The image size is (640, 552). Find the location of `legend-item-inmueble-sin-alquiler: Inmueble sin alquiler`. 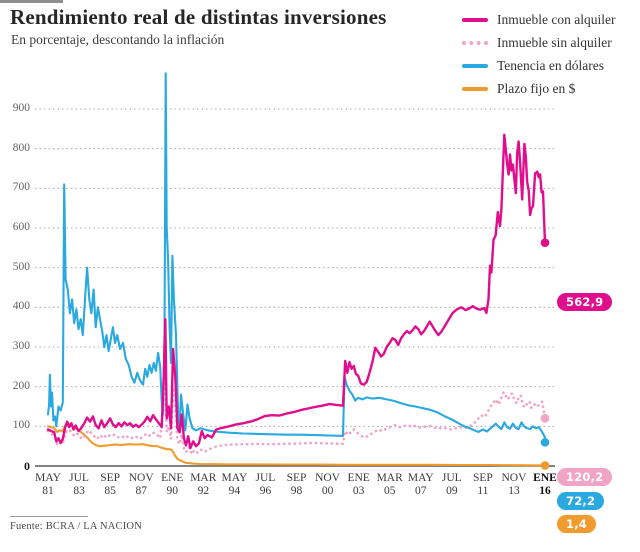

legend-item-inmueble-sin-alquiler: Inmueble sin alquiler is located at coordinates (548, 42).